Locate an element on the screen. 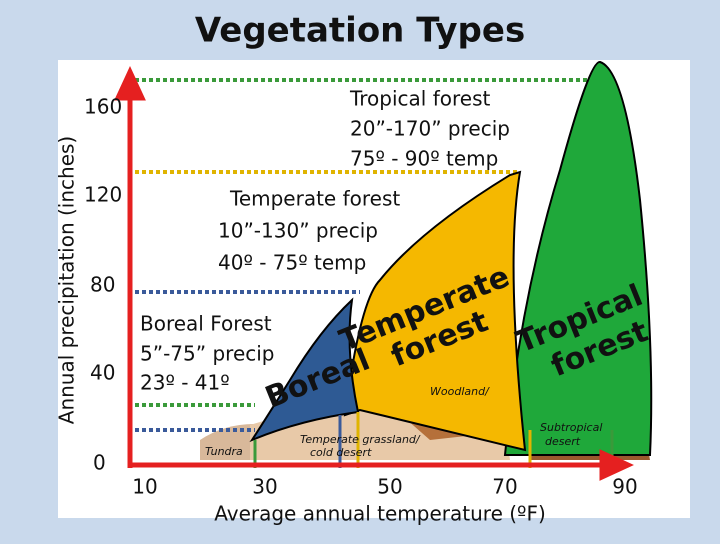  biome-label: desert is located at coordinates (563, 441).